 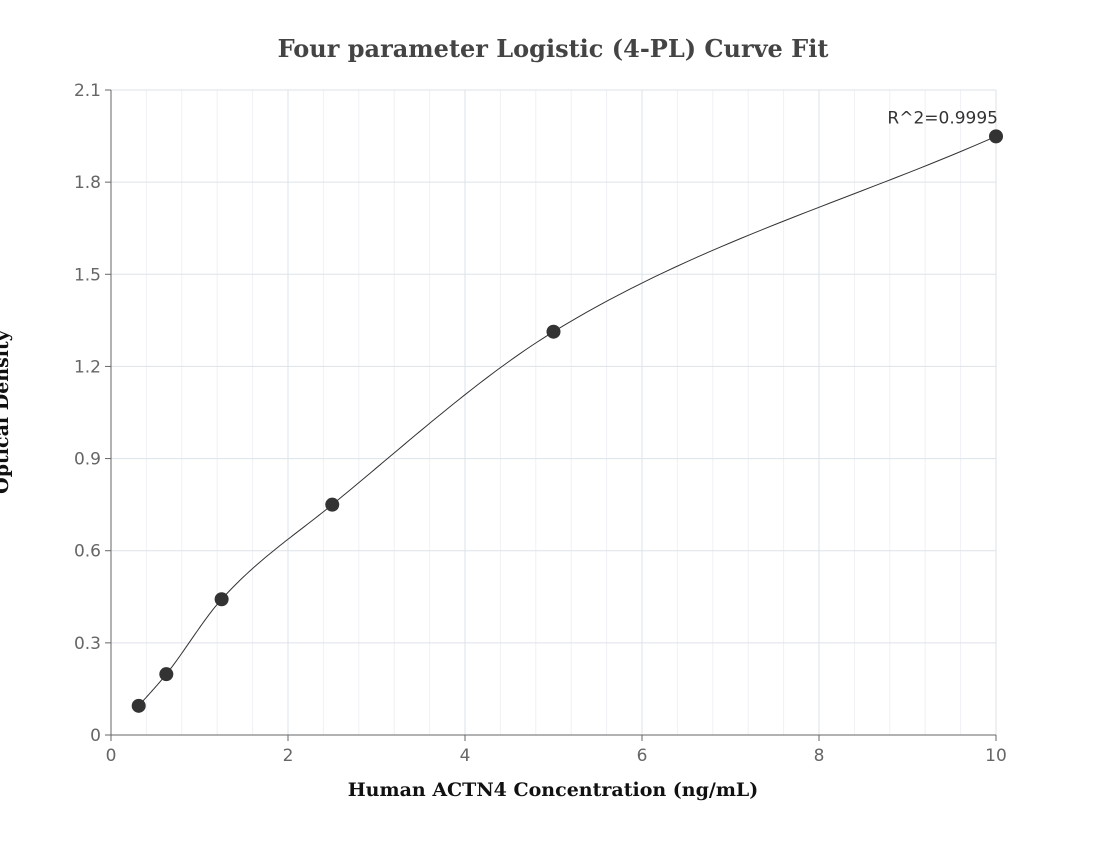 What do you see at coordinates (87, 552) in the screenshot?
I see `y-tick-label: 0.6` at bounding box center [87, 552].